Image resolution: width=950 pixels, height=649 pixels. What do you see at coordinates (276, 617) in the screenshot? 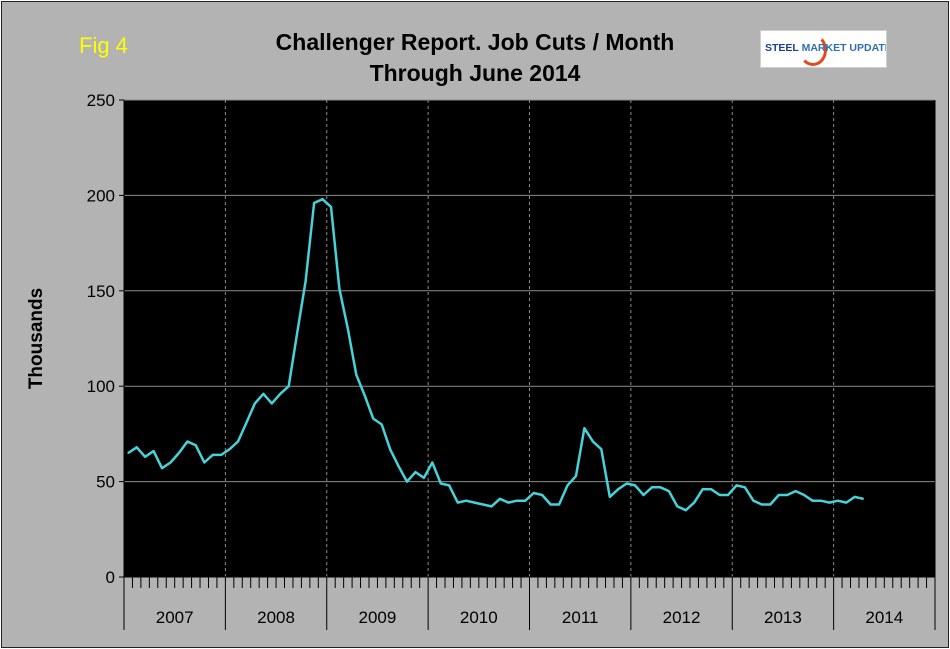
I see `x-year-label: 2008` at bounding box center [276, 617].